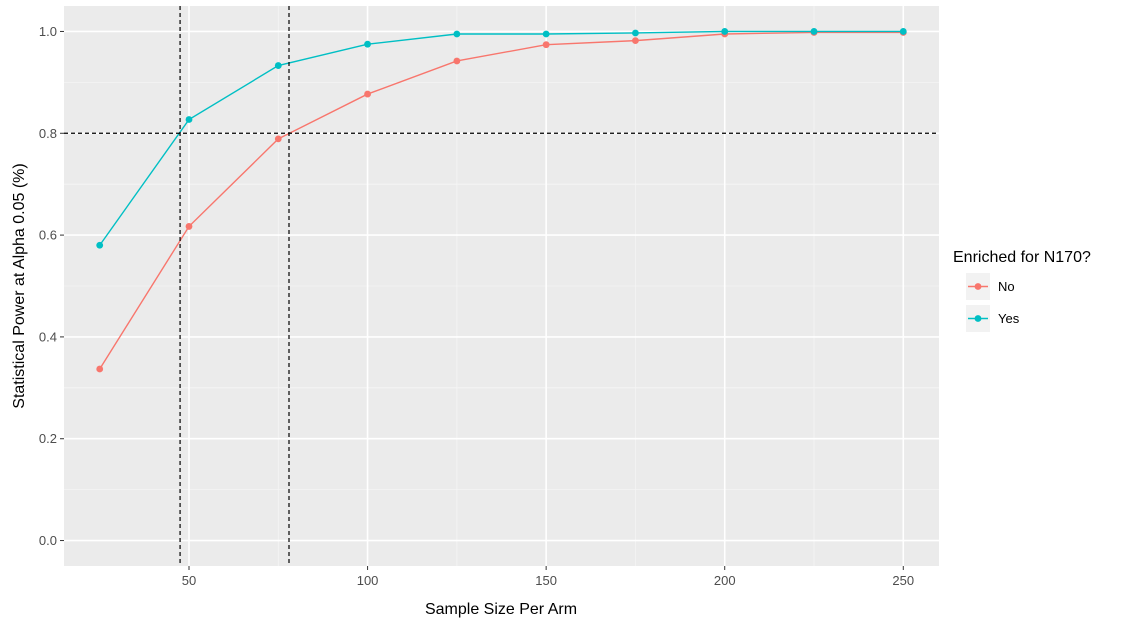 The height and width of the screenshot is (628, 1138). I want to click on x-tick-label: 250, so click(903, 580).